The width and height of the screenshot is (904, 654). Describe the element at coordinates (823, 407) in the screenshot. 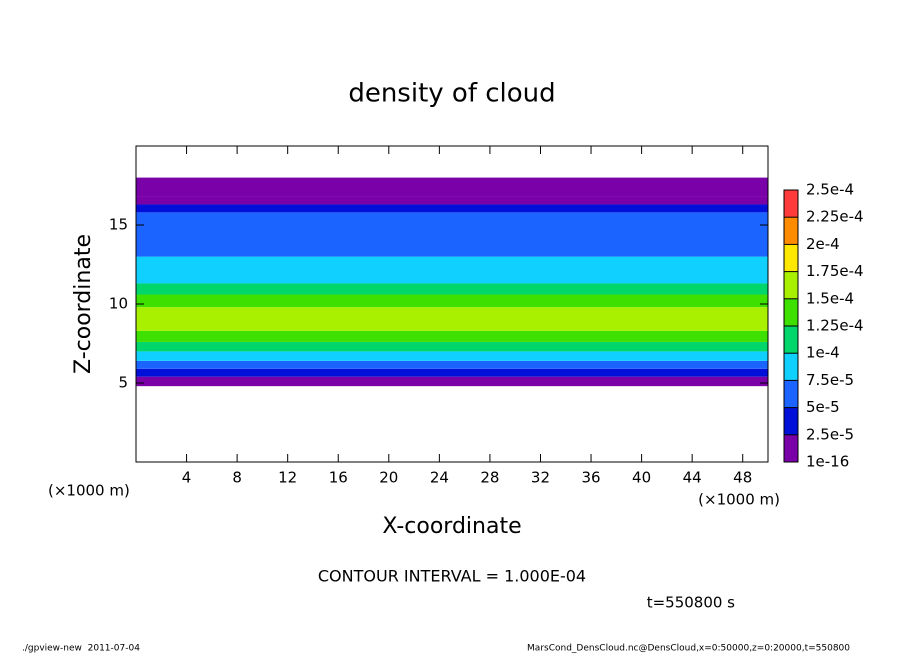

I see `colorbar-label: 5e-5` at that location.